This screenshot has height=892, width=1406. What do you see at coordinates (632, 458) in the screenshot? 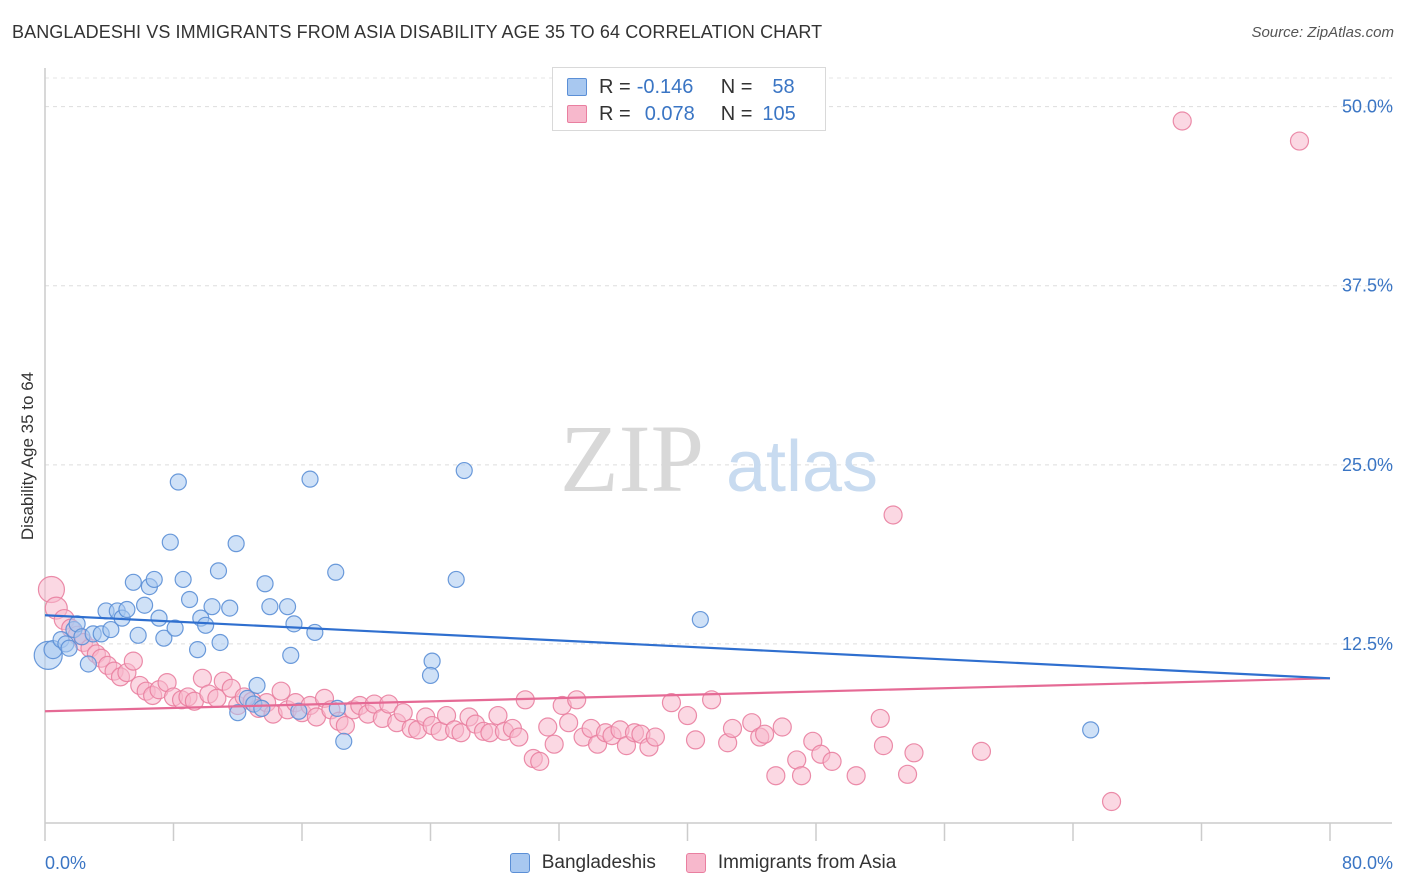
I see `watermark-zip: ZIP` at bounding box center [632, 458].